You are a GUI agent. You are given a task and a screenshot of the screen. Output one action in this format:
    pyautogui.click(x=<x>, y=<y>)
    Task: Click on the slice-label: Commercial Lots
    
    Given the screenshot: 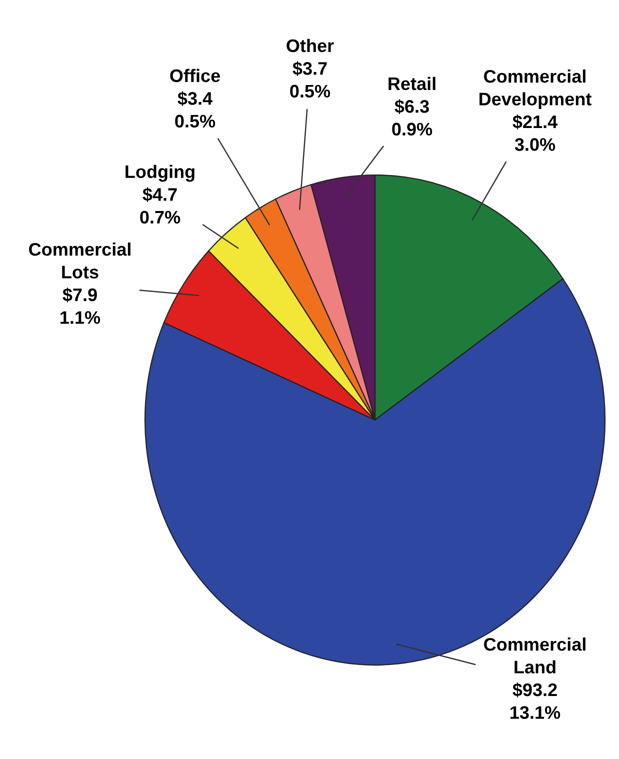 What is the action you would take?
    pyautogui.click(x=79, y=260)
    